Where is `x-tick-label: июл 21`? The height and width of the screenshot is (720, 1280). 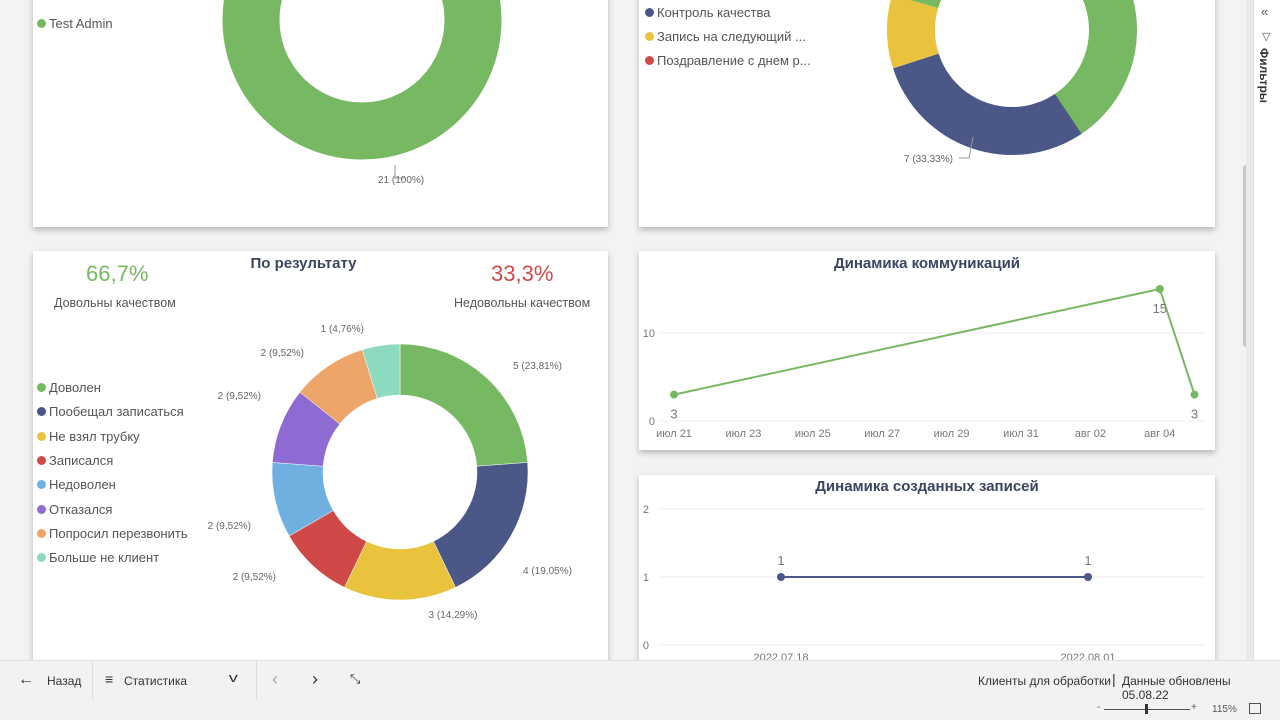
x-tick-label: июл 21 is located at coordinates (674, 434).